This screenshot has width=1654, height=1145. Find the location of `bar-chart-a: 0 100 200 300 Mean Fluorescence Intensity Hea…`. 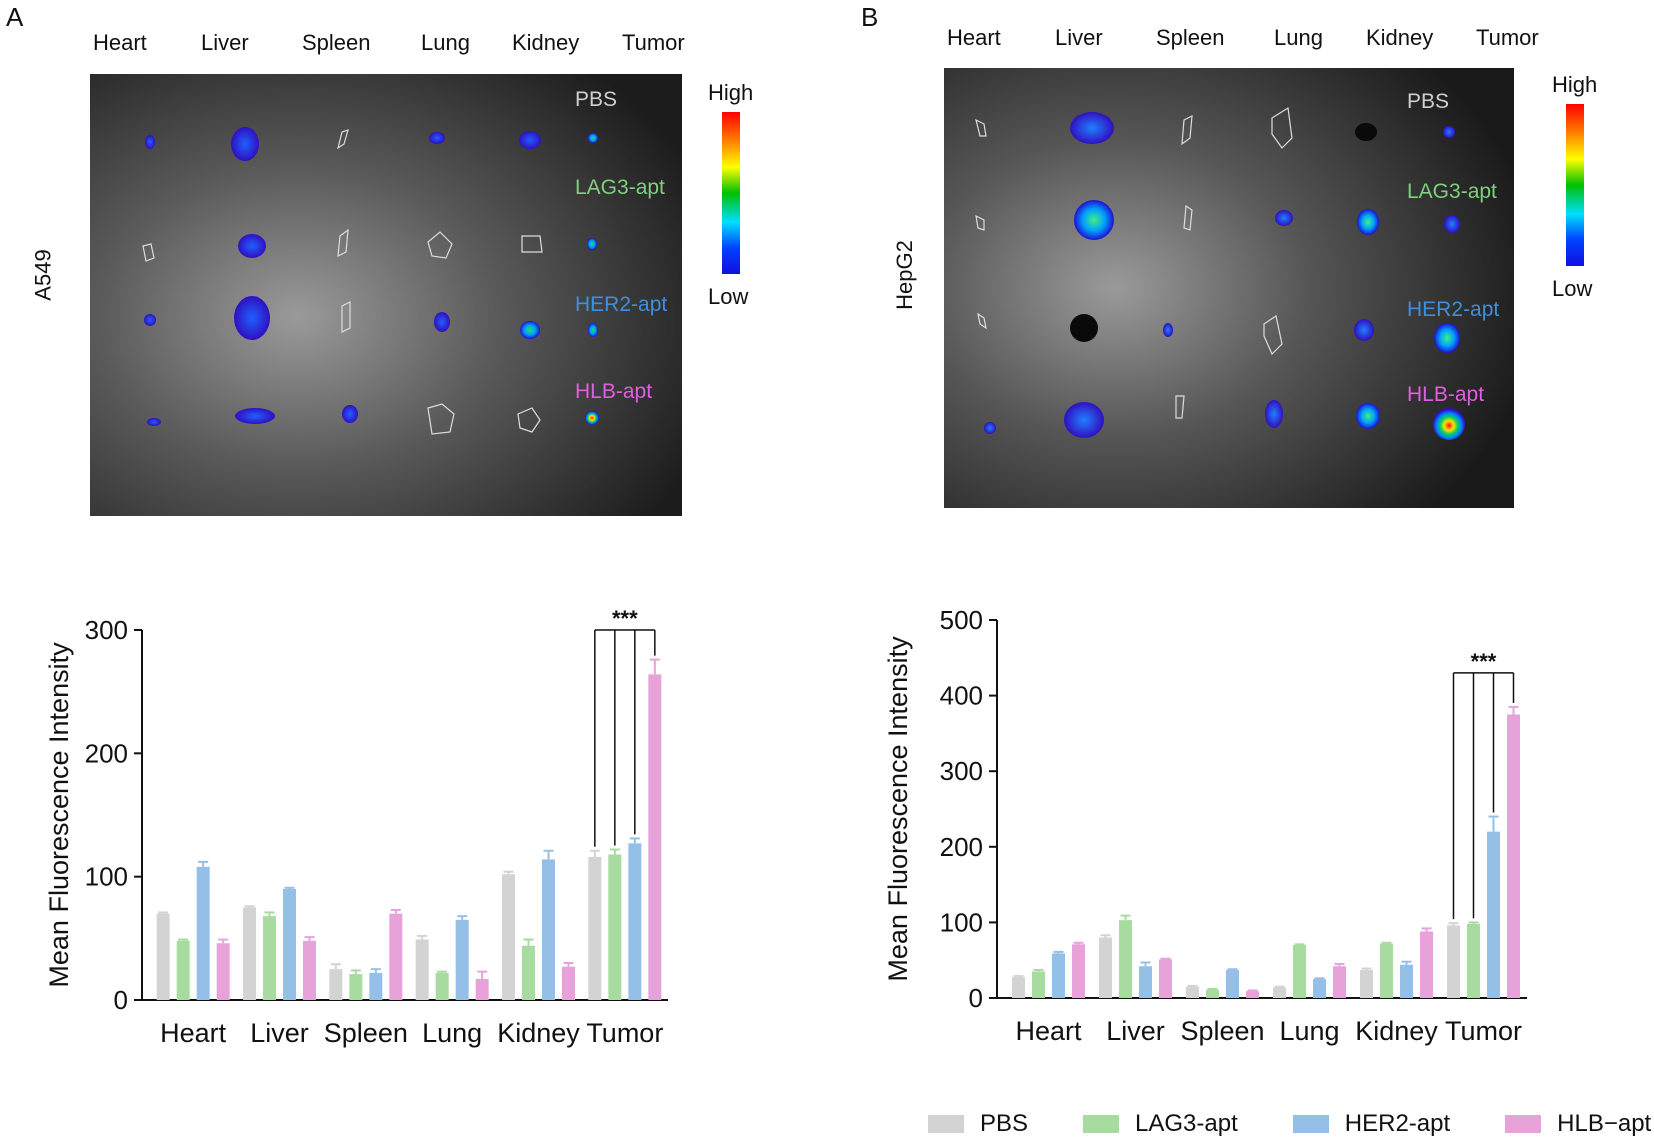

bar-chart-a: 0 100 200 300 Mean Fluorescence Intensity Hea… is located at coordinates (356, 827).